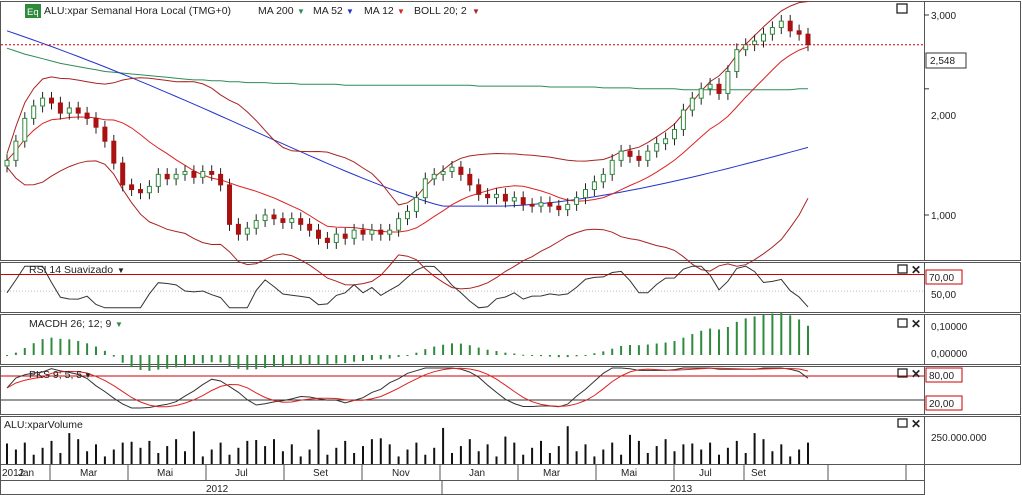 This screenshot has width=1022, height=495. Describe the element at coordinates (276, 11) in the screenshot. I see `indicator-ma200: MA 200` at that location.